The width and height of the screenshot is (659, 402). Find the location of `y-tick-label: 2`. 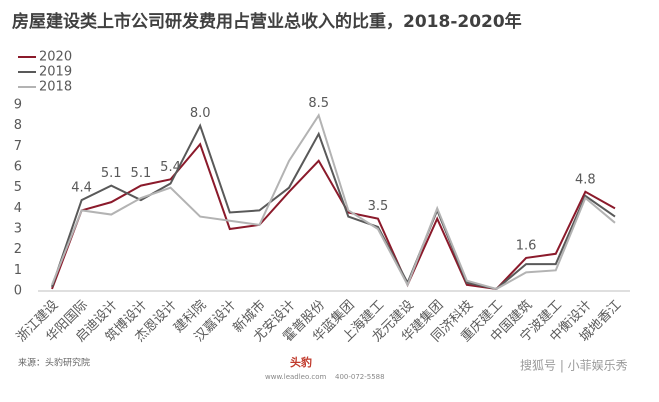

y-tick-label: 2 is located at coordinates (18, 249).